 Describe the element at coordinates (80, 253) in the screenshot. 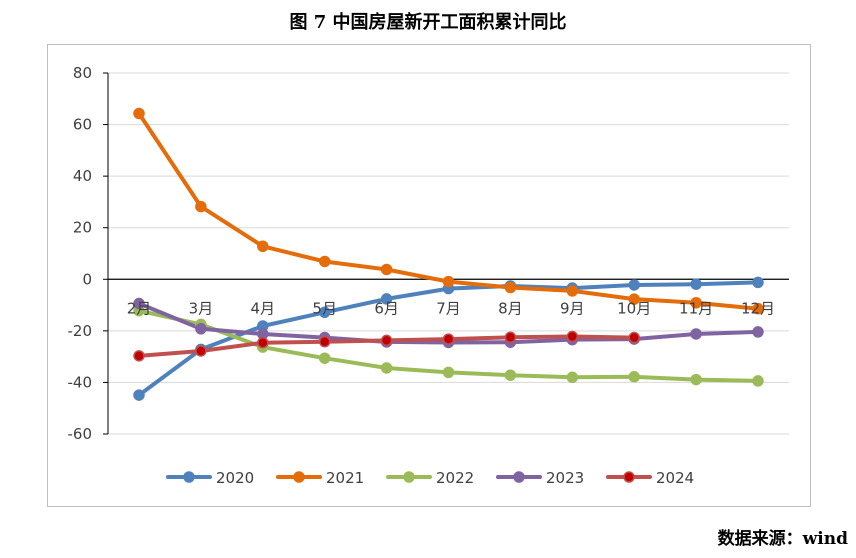

I see `y-tick-labels: -60 -40 -20 0 20 40 60 80` at that location.